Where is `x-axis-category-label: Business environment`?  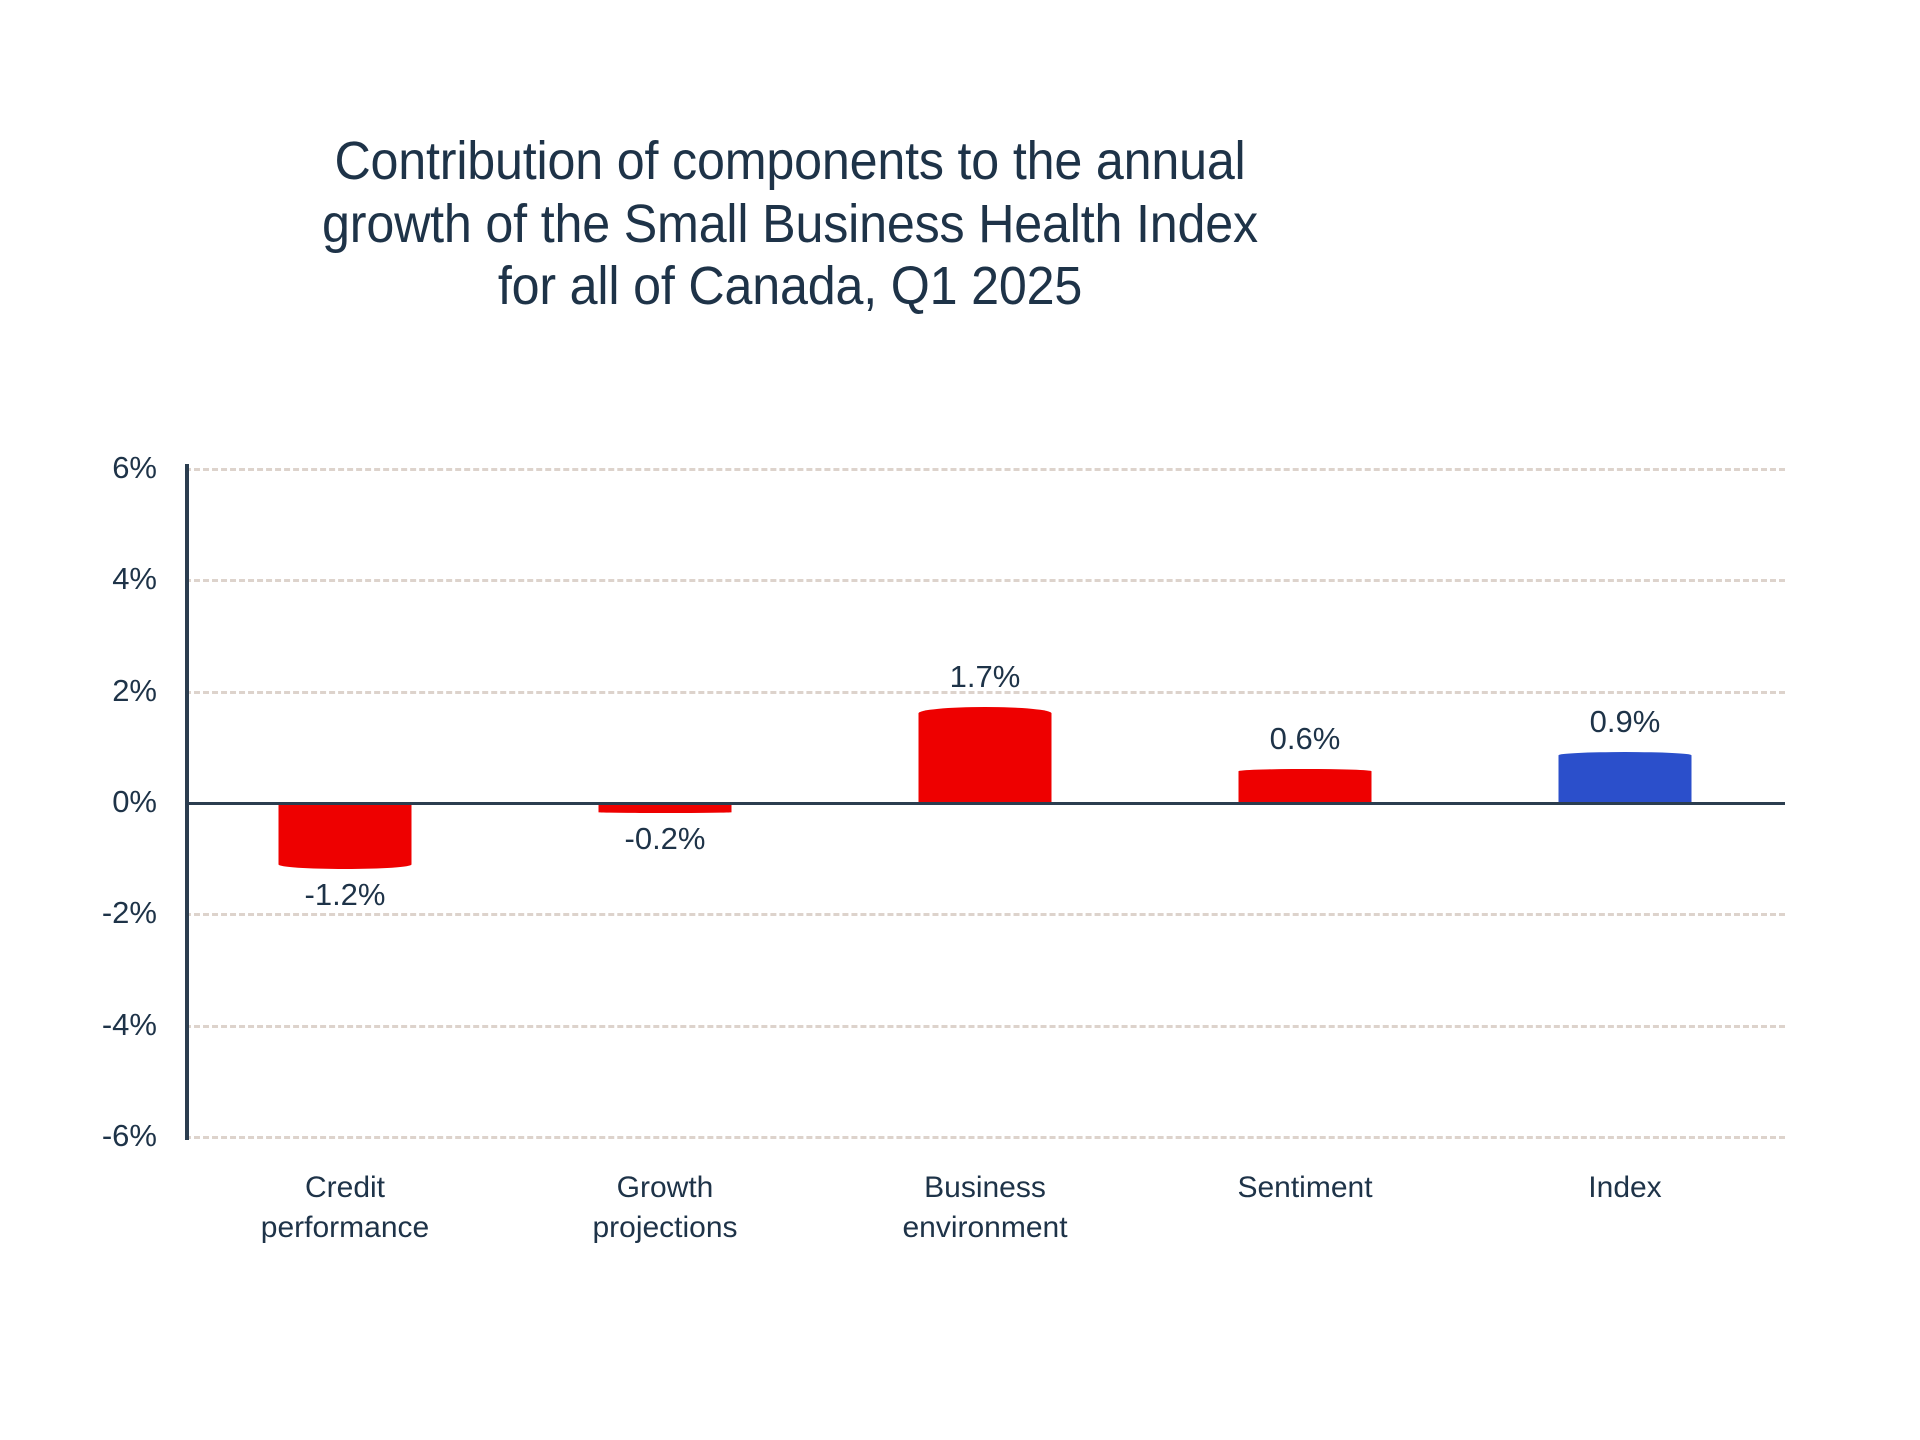
x-axis-category-label: Business environment is located at coordinates (985, 1207).